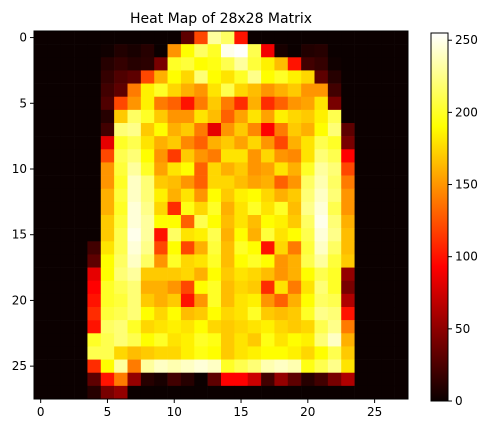 This screenshot has height=435, width=496. I want to click on y-tick-label: 15, so click(19, 235).